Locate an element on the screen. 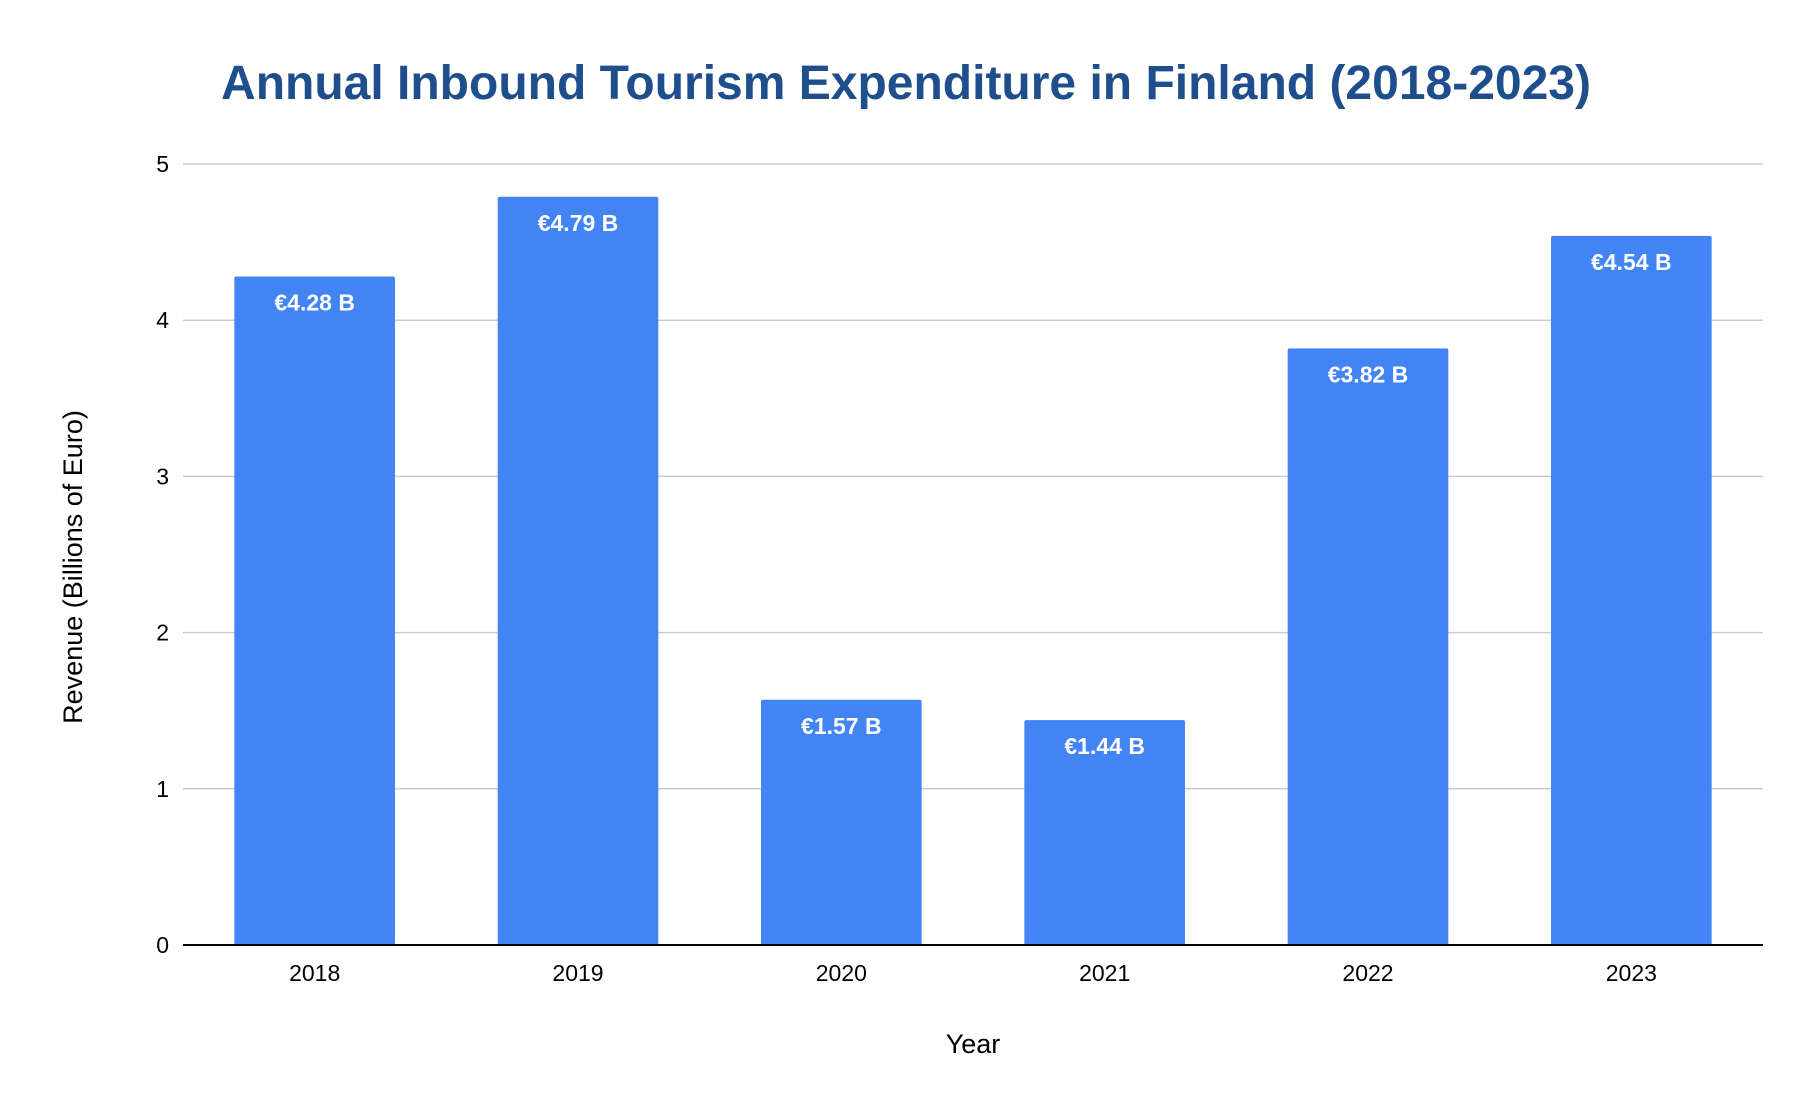 Image resolution: width=1806 pixels, height=1113 pixels. bar-2021 is located at coordinates (1104, 832).